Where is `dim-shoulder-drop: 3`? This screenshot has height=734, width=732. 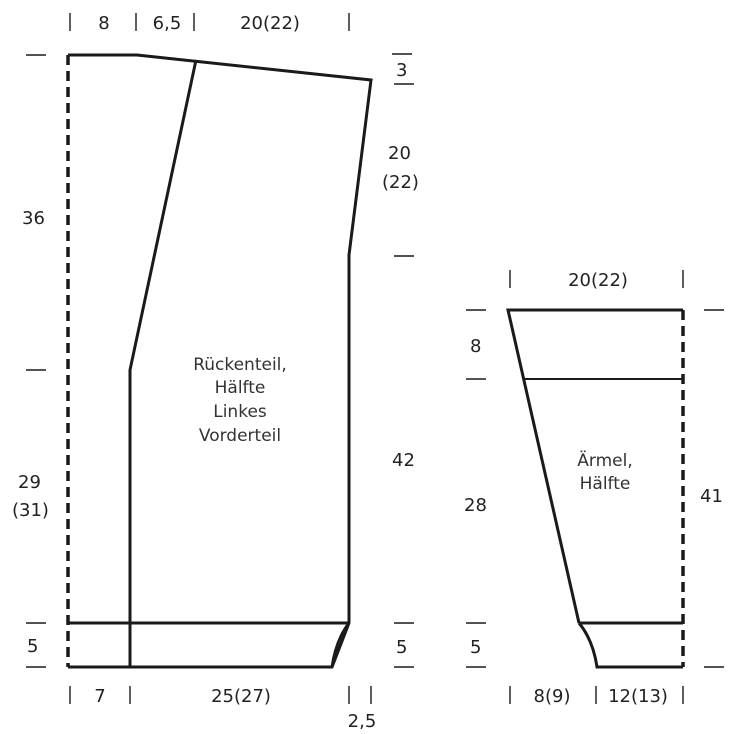 dim-shoulder-drop: 3 is located at coordinates (401, 70).